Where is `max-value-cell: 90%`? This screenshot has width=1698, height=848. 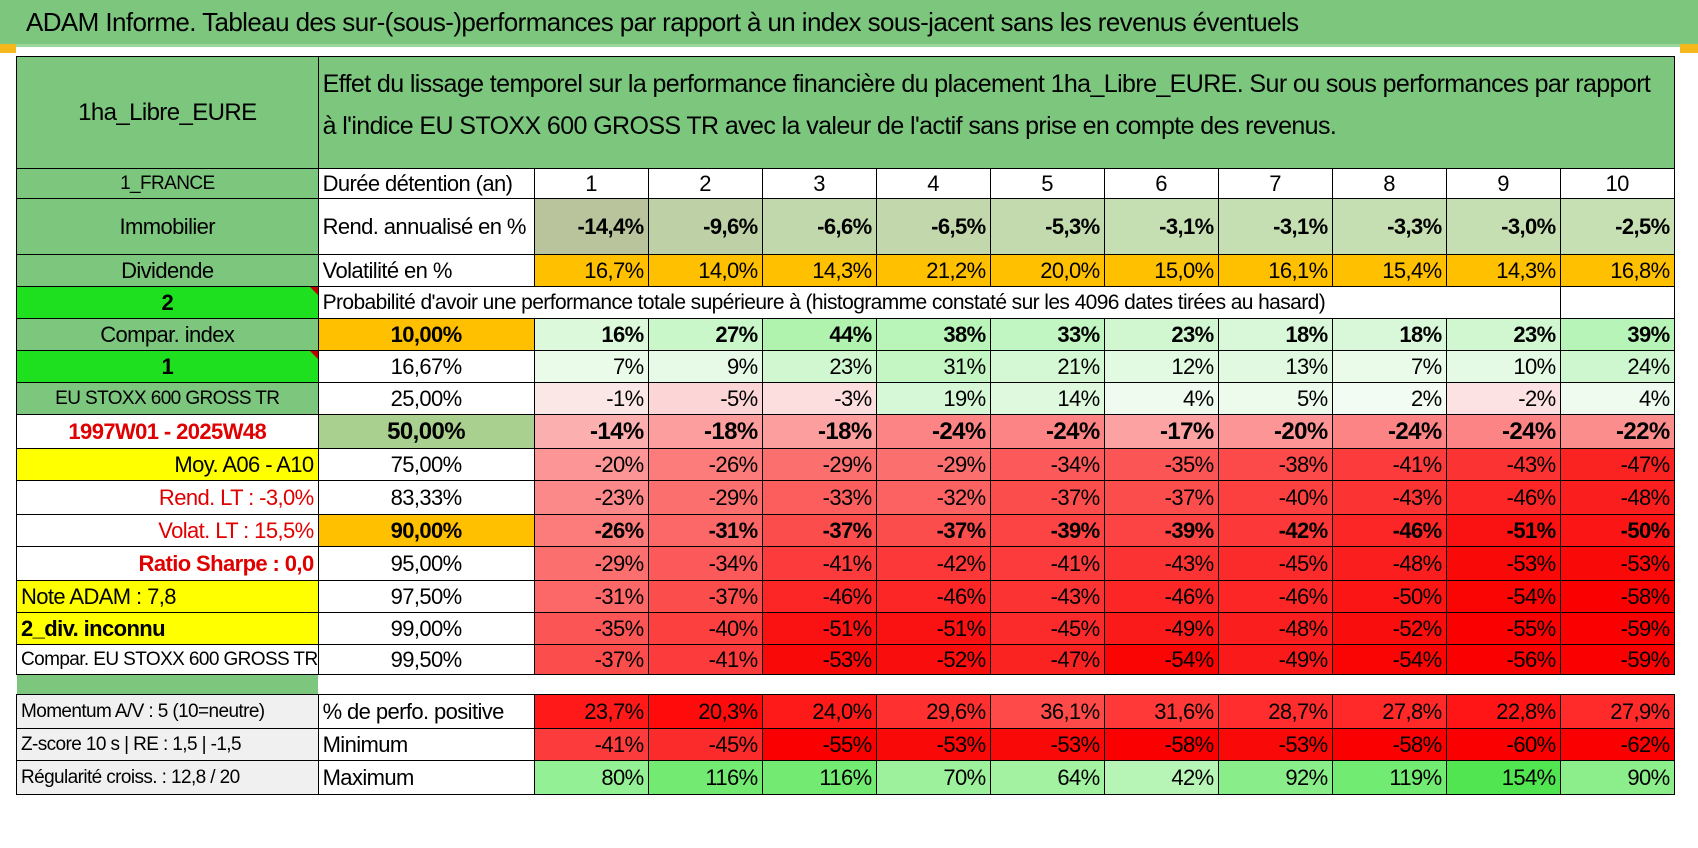 max-value-cell: 90% is located at coordinates (1617, 777).